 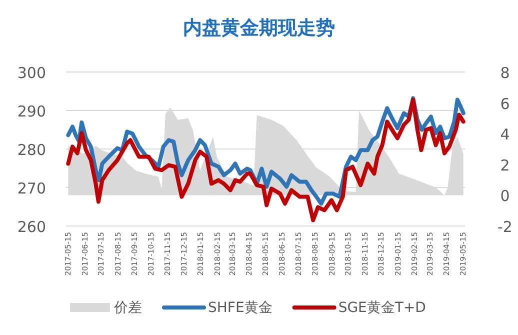 What do you see at coordinates (382, 308) in the screenshot?
I see `legend-label: SGE黄金T+D` at bounding box center [382, 308].